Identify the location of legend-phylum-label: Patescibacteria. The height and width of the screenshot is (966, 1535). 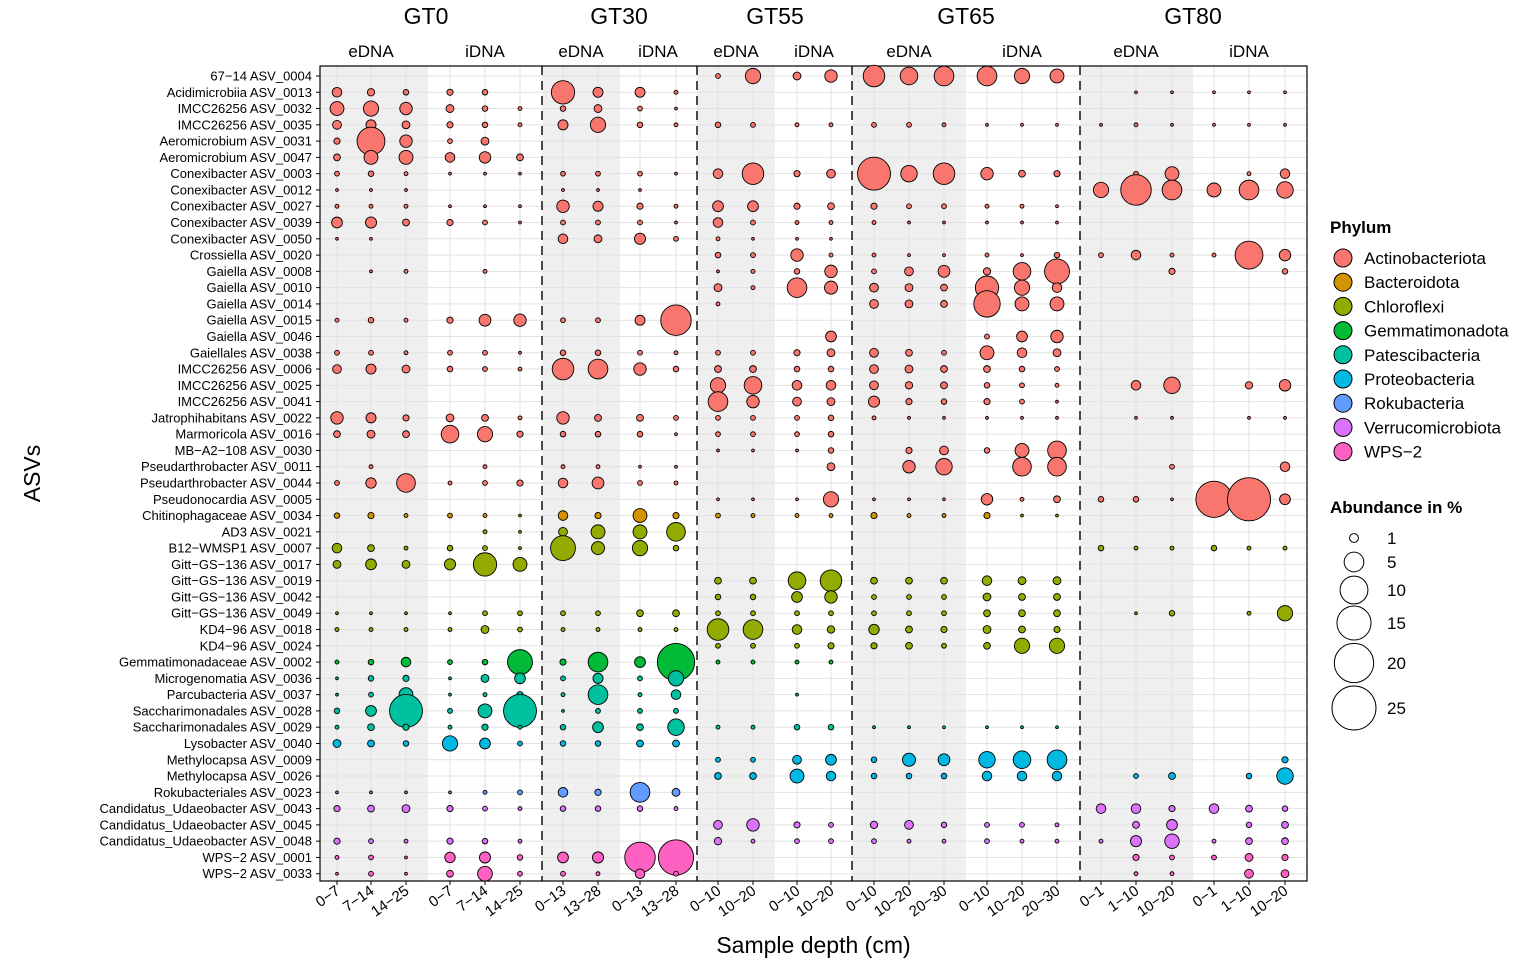
(1422, 355).